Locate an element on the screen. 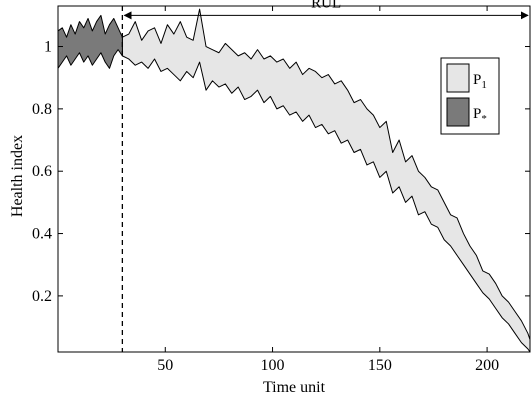 The image size is (532, 400). x-tick-label: 150 is located at coordinates (380, 365).